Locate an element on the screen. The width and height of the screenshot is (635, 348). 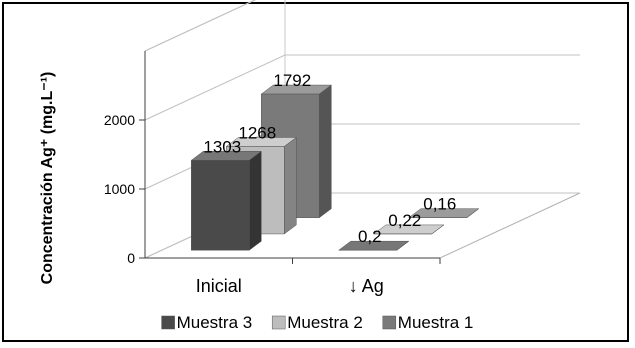
y-tick-labels: 0 1000 2000 is located at coordinates (119, 189).